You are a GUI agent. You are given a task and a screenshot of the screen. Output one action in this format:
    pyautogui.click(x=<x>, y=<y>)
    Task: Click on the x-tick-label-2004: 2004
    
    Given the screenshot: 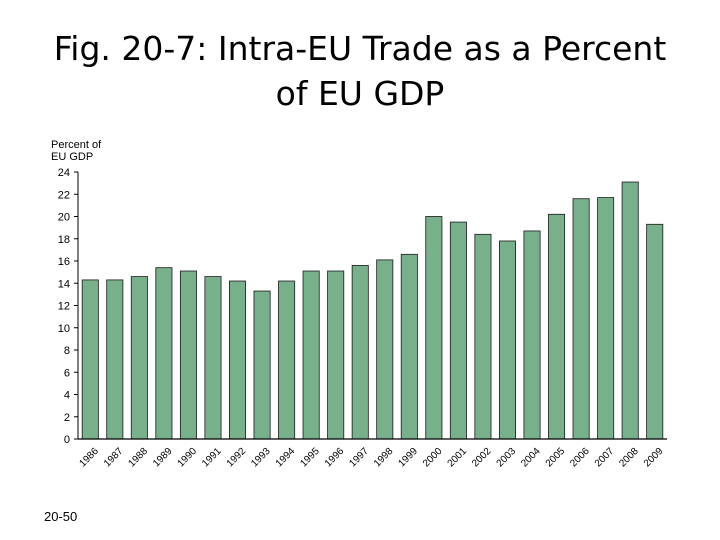 What is the action you would take?
    pyautogui.click(x=531, y=458)
    